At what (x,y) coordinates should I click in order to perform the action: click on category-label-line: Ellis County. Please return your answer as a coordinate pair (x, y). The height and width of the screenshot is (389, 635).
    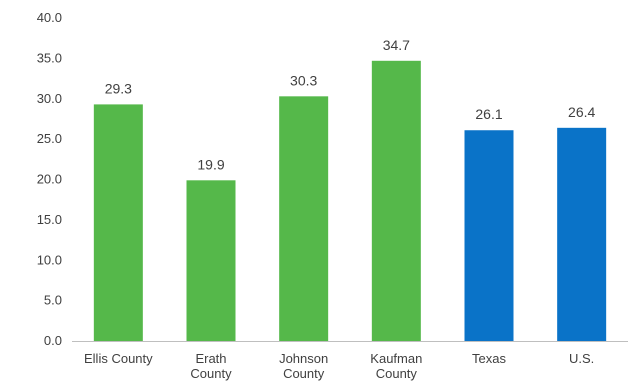
    Looking at the image, I should click on (118, 358).